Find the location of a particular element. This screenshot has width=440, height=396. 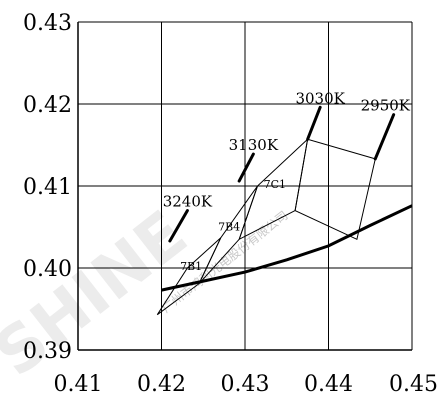

y-tick-label: 0.40 is located at coordinates (47, 269).